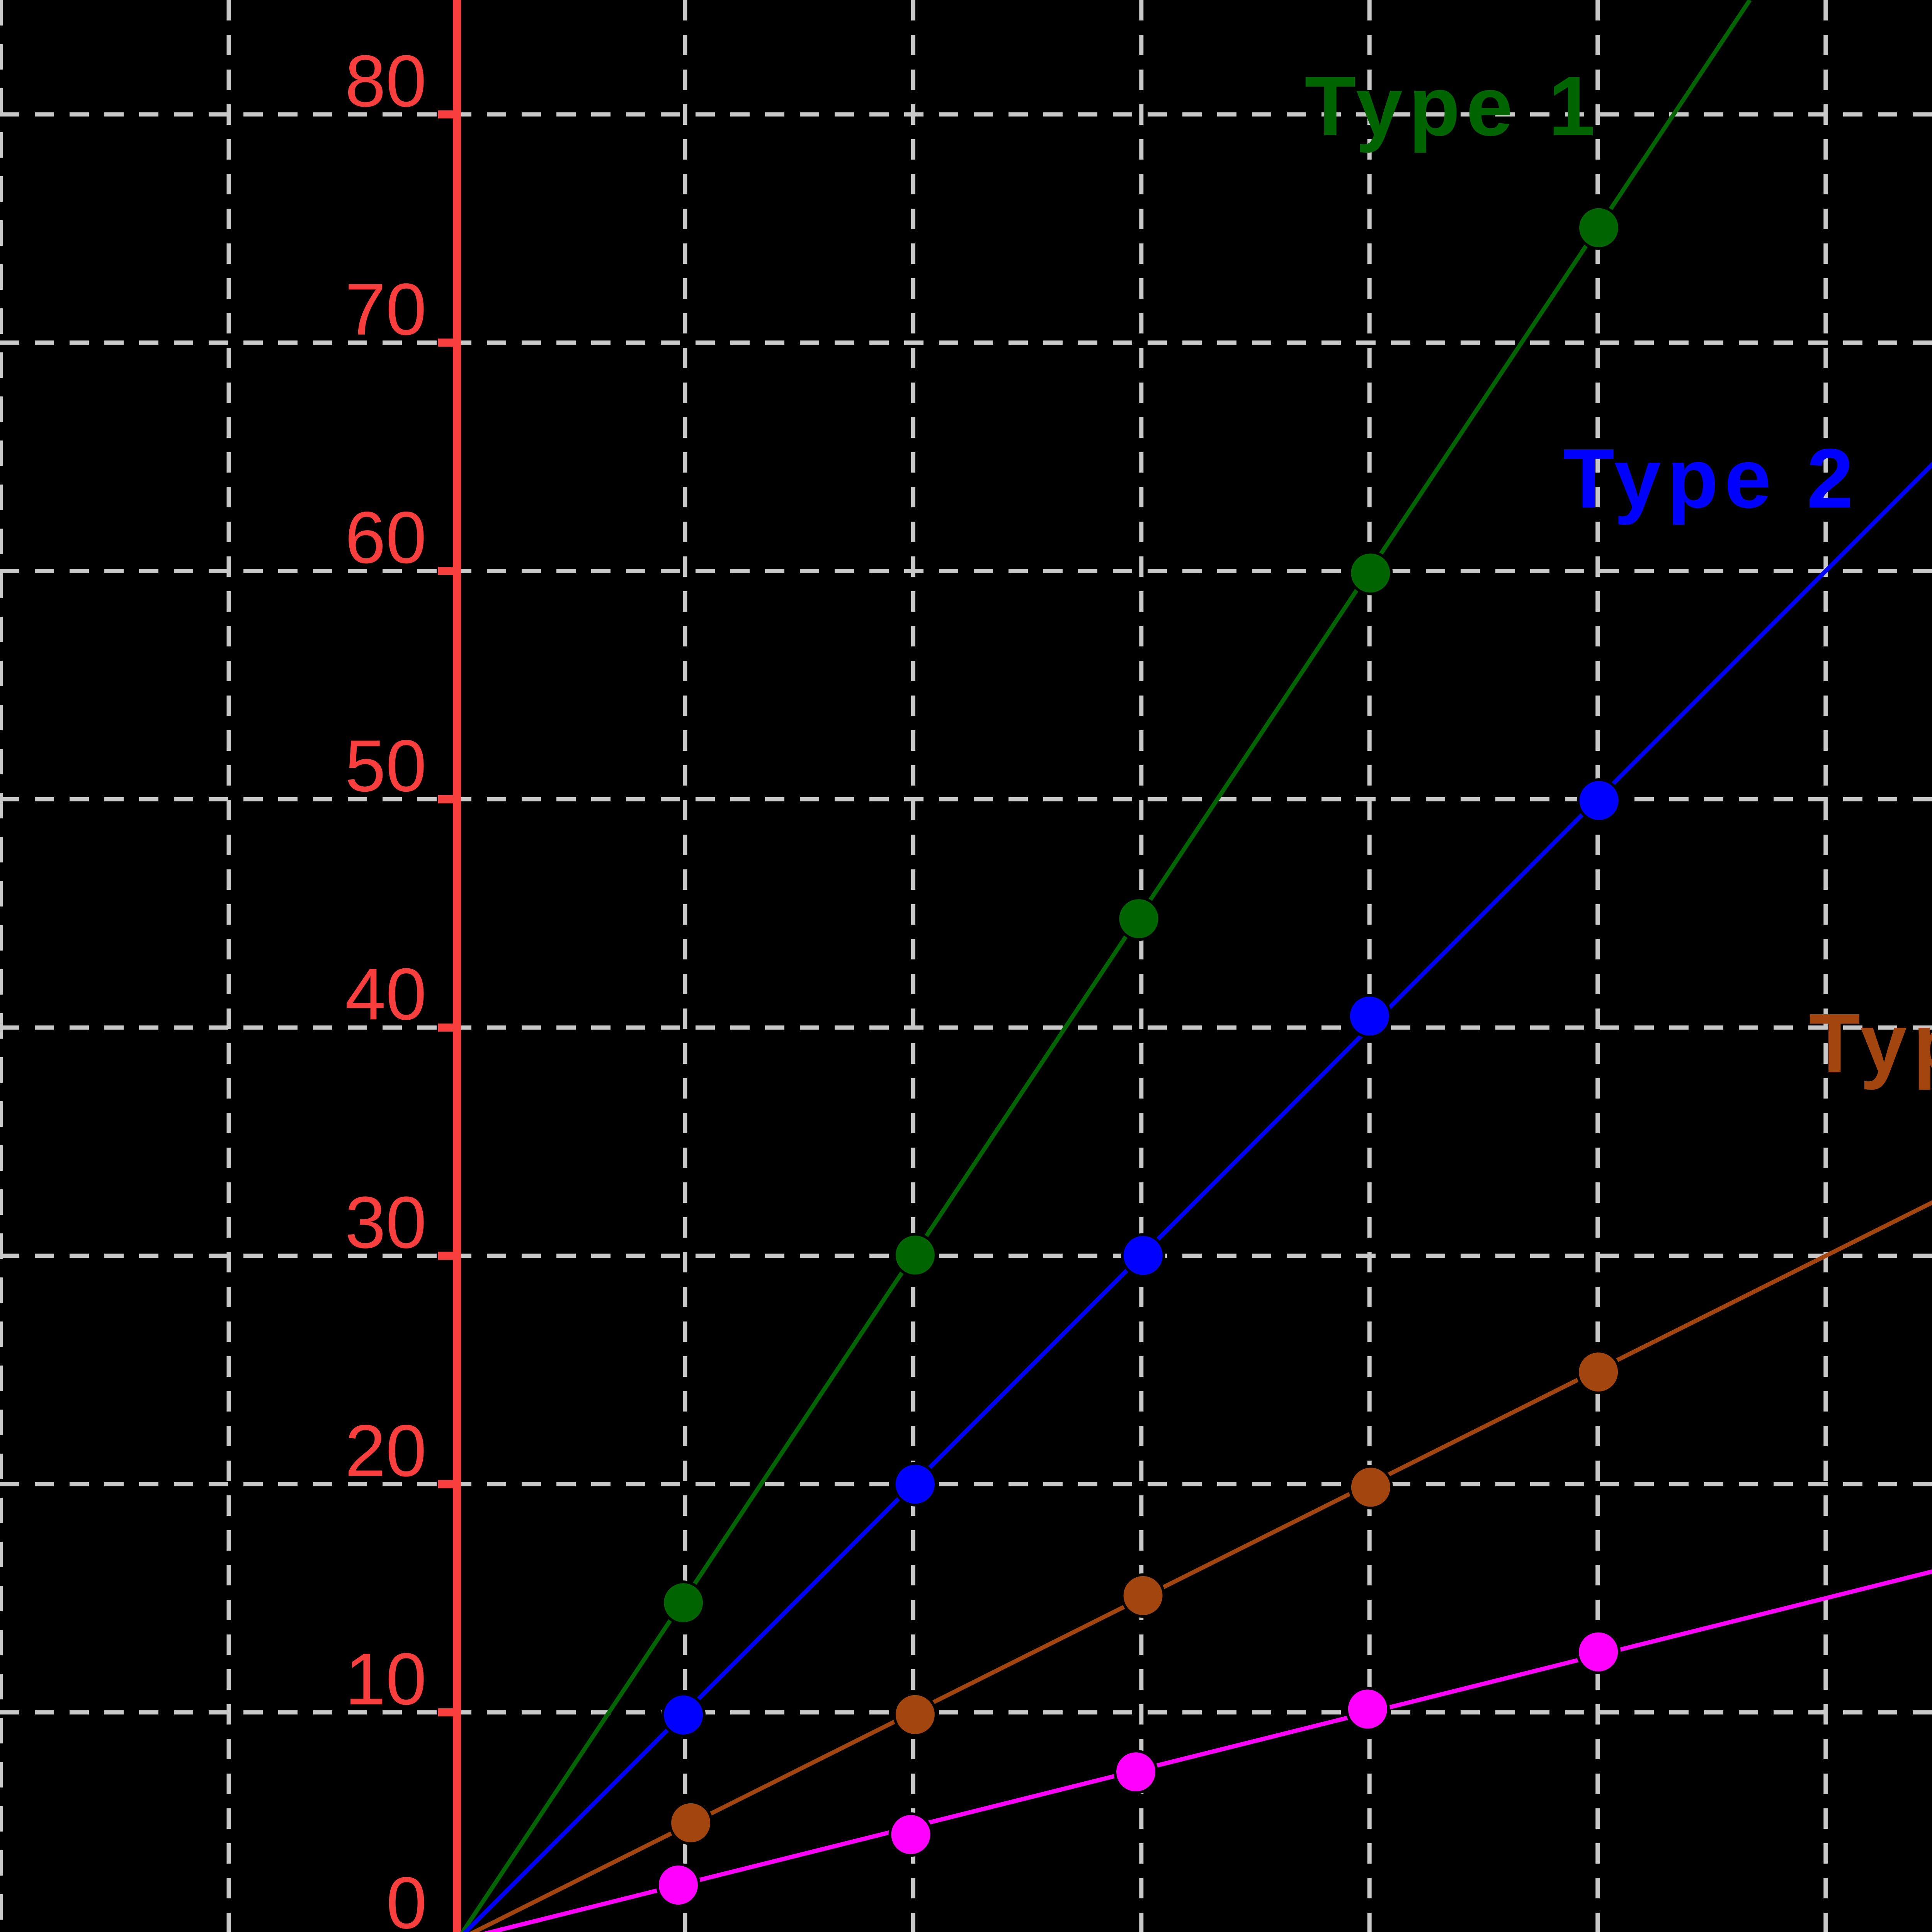 The image size is (1932, 1932). What do you see at coordinates (1870, 1043) in the screenshot?
I see `svg-text: Type 3` at bounding box center [1870, 1043].